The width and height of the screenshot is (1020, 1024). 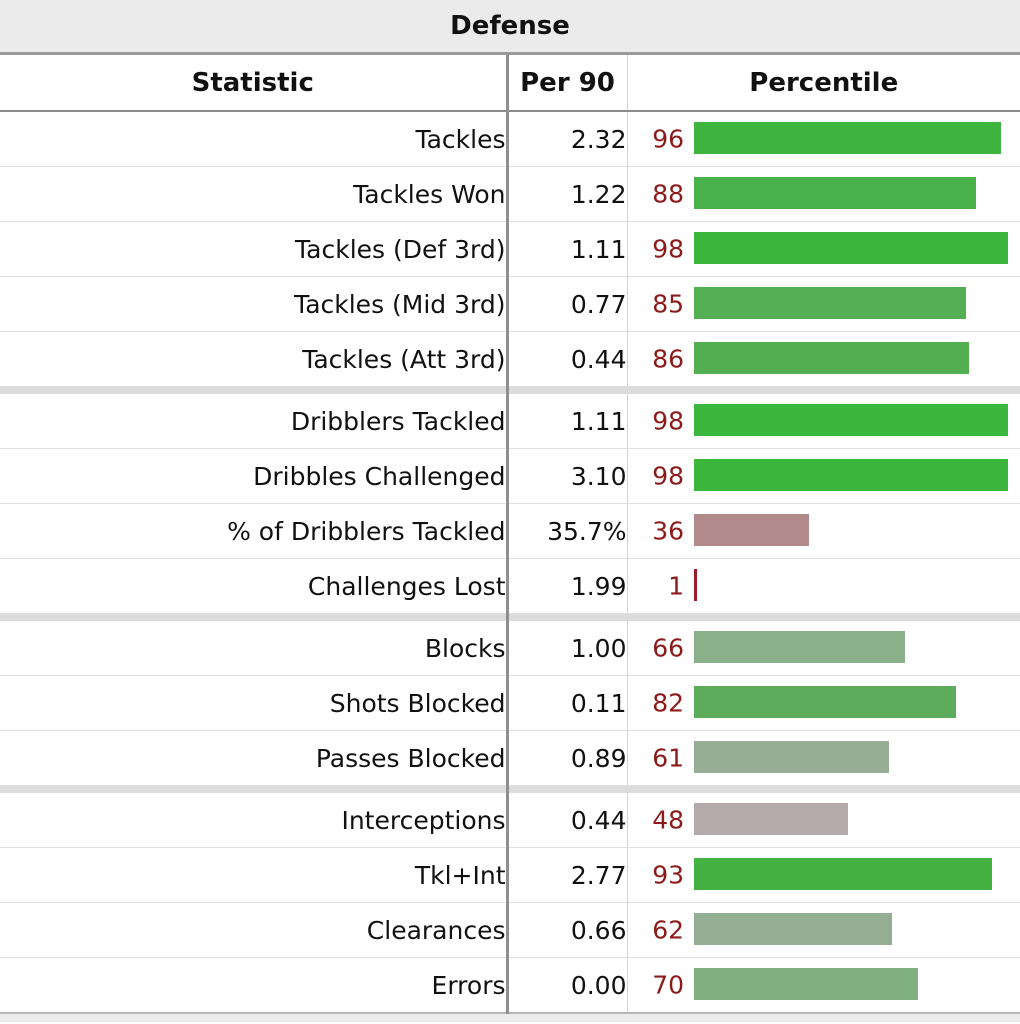 I want to click on per90-value: 0.00, so click(x=567, y=985).